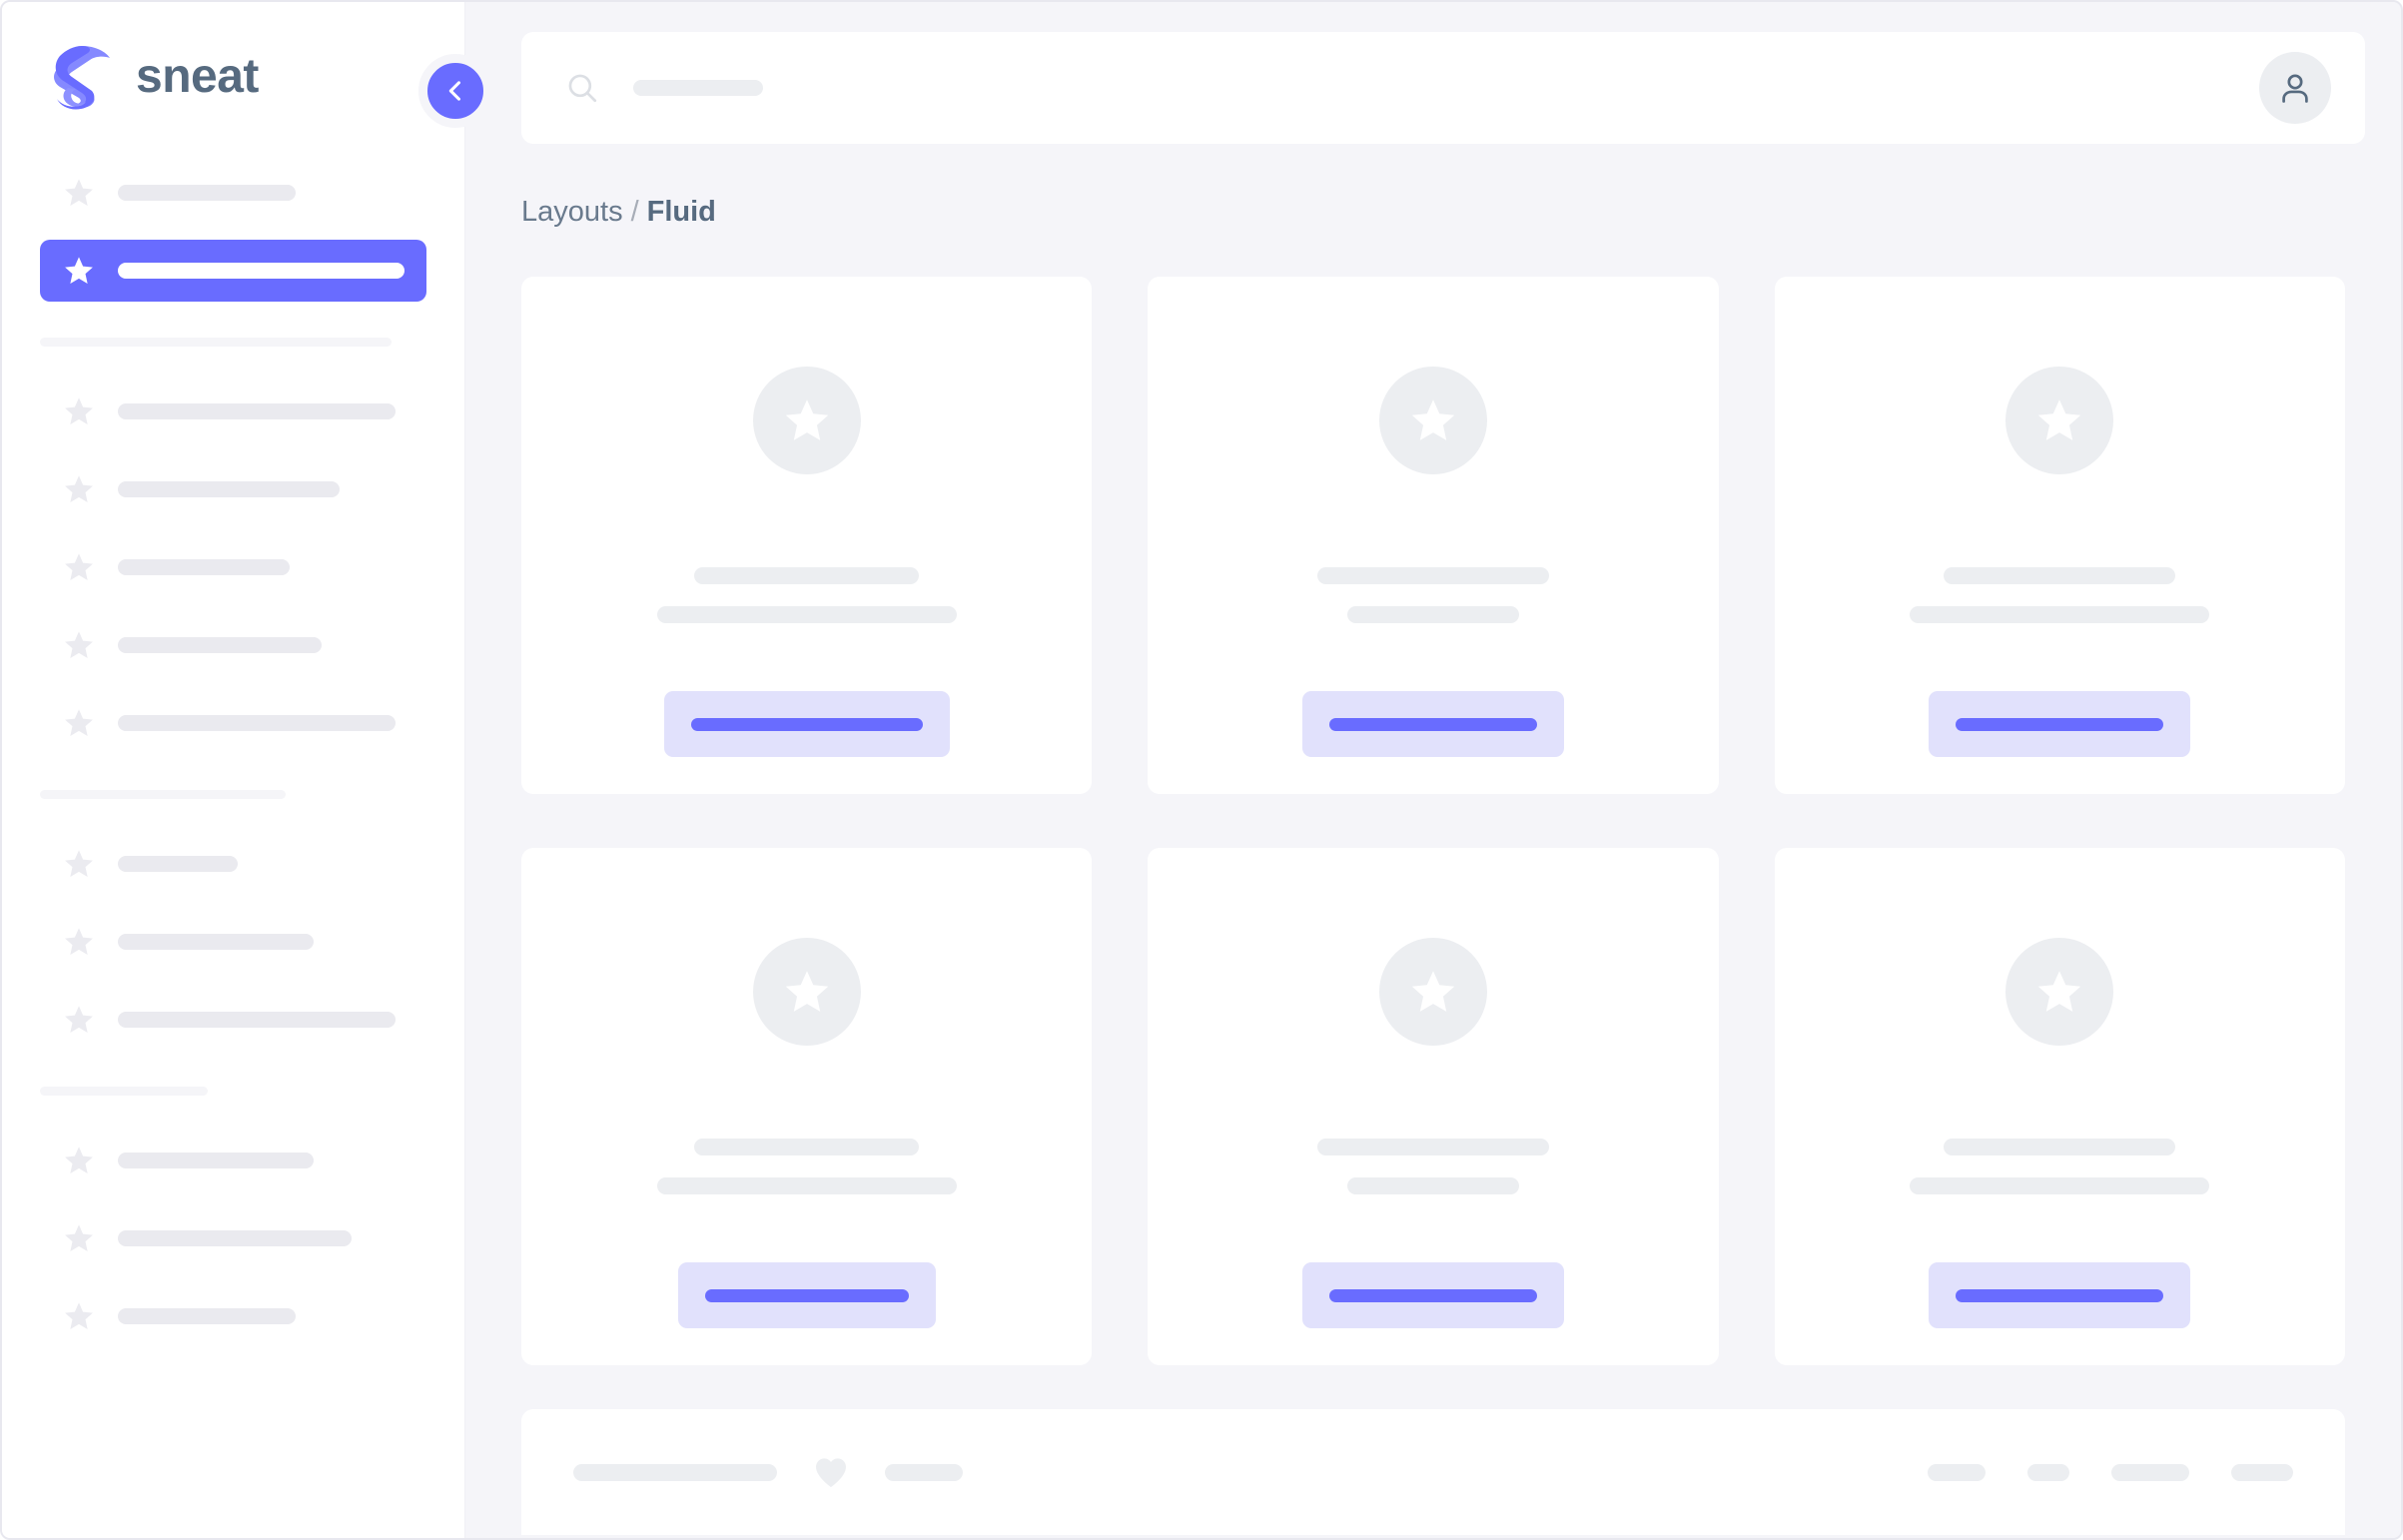  Describe the element at coordinates (698, 88) in the screenshot. I see `search-input-placeholder` at that location.